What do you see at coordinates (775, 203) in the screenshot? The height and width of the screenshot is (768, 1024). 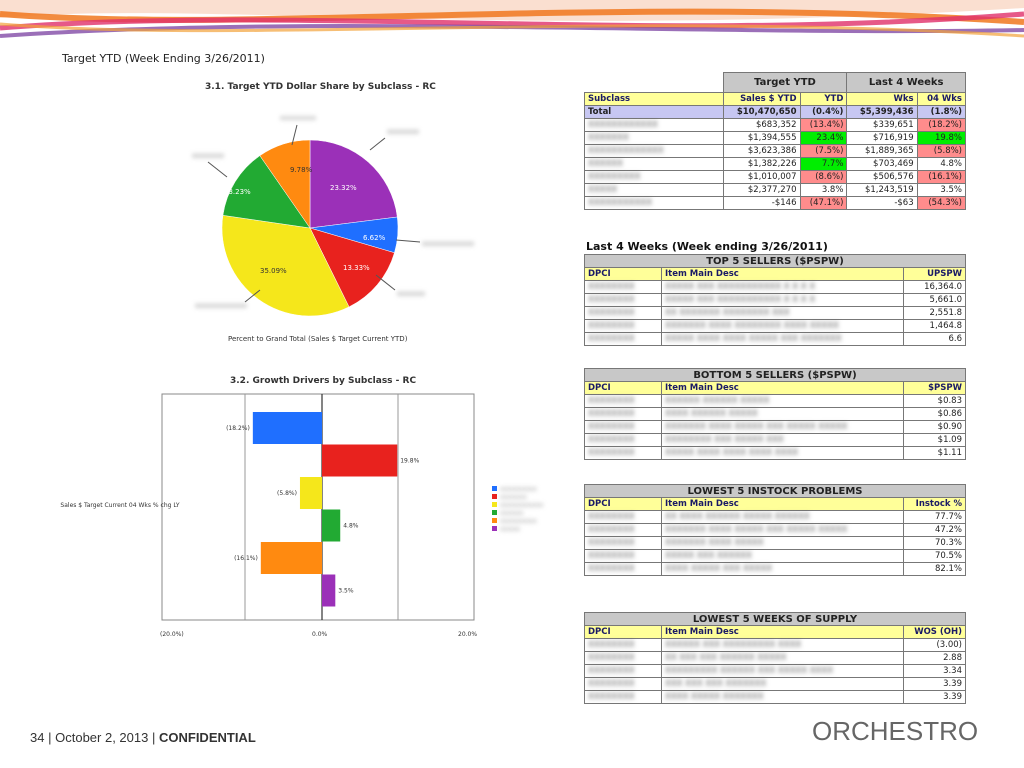 I see `table-row: XXXXXXXXXXX -$146 (47.1%) -$63 (54.3%)` at bounding box center [775, 203].